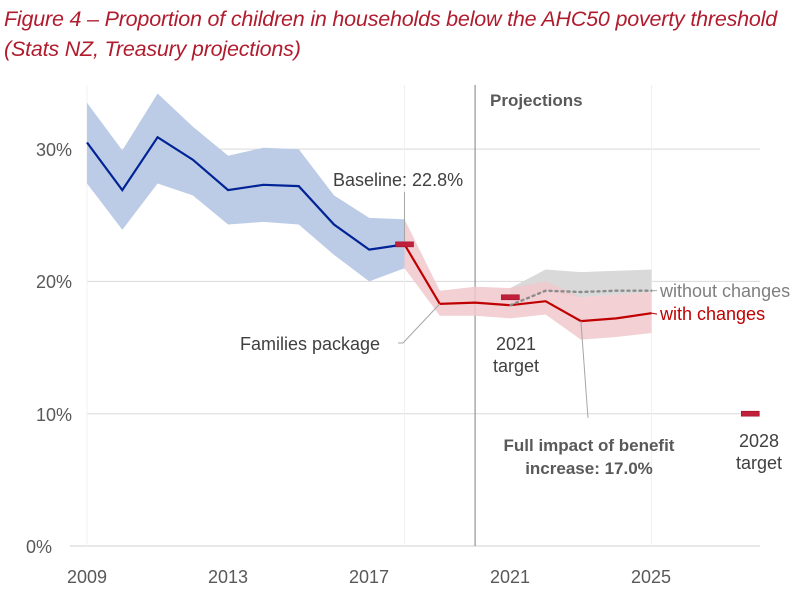  What do you see at coordinates (54, 282) in the screenshot?
I see `y-tick-label: 20%` at bounding box center [54, 282].